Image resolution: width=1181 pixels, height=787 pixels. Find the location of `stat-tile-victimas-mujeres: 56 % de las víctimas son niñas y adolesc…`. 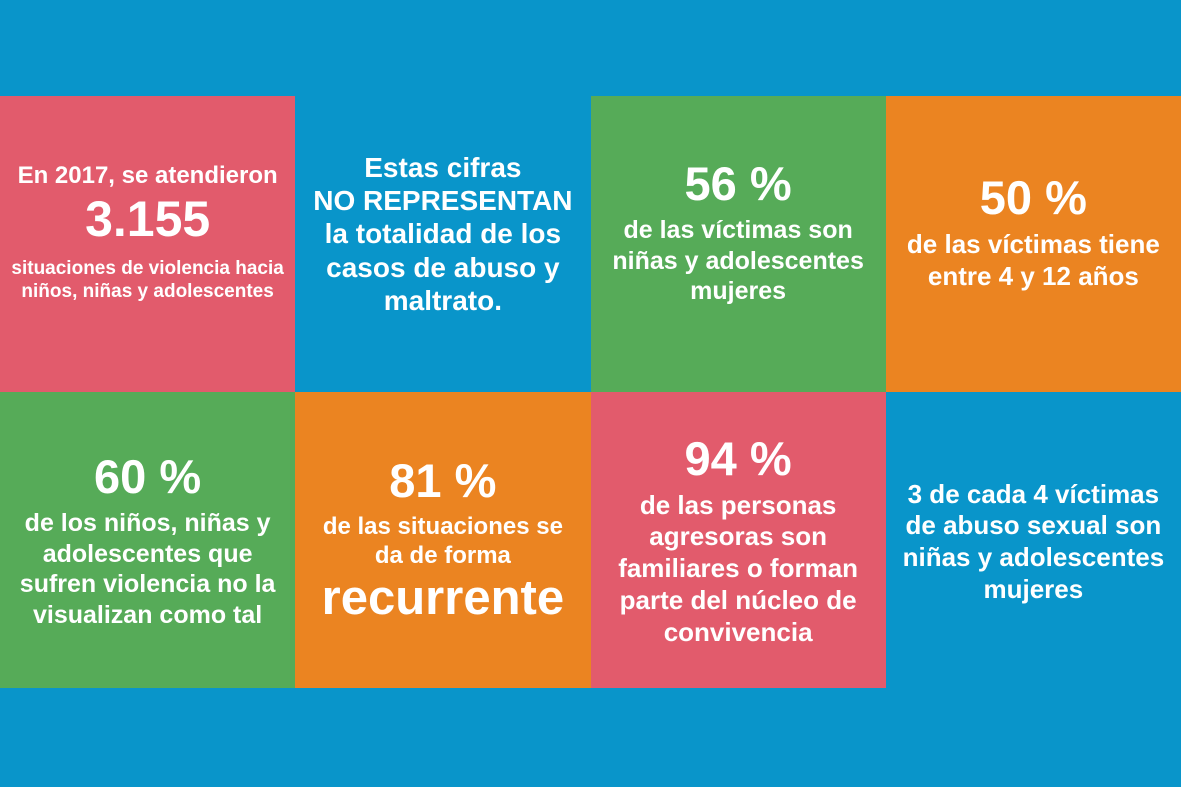

stat-tile-victimas-mujeres: 56 % de las víctimas son niñas y adolesc… is located at coordinates (738, 244).